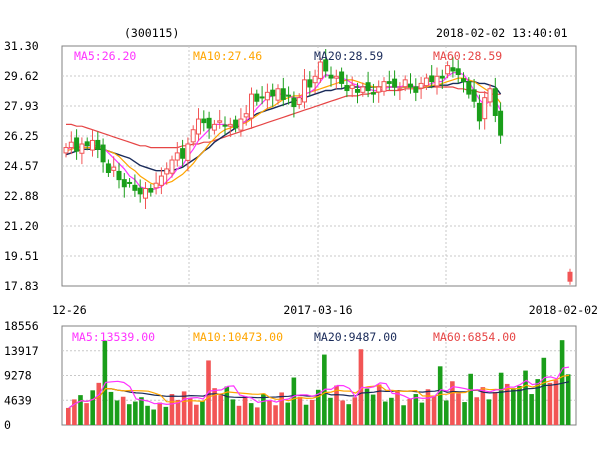 This screenshot has width=600, height=450. What do you see at coordinates (21, 196) in the screenshot?
I see `price-y-tick-label: 22.88` at bounding box center [21, 196].